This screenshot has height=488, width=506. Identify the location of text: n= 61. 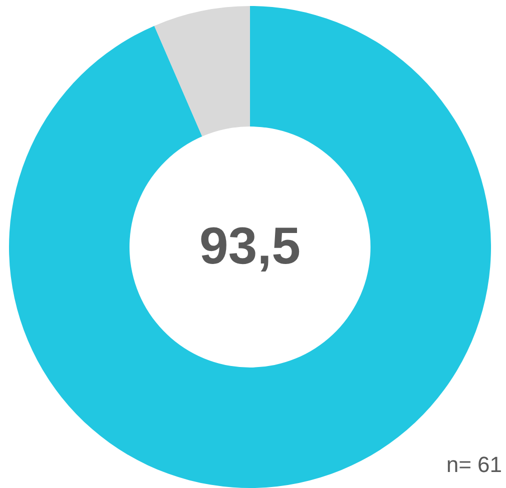
(474, 465).